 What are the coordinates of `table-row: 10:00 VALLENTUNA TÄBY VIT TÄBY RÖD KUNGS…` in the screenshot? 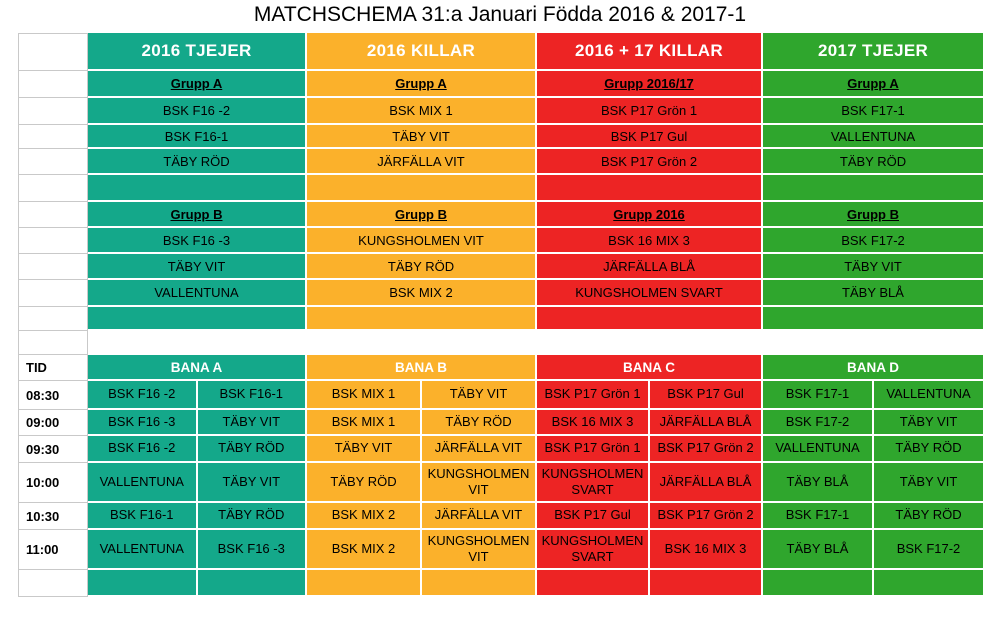 It's located at (501, 483).